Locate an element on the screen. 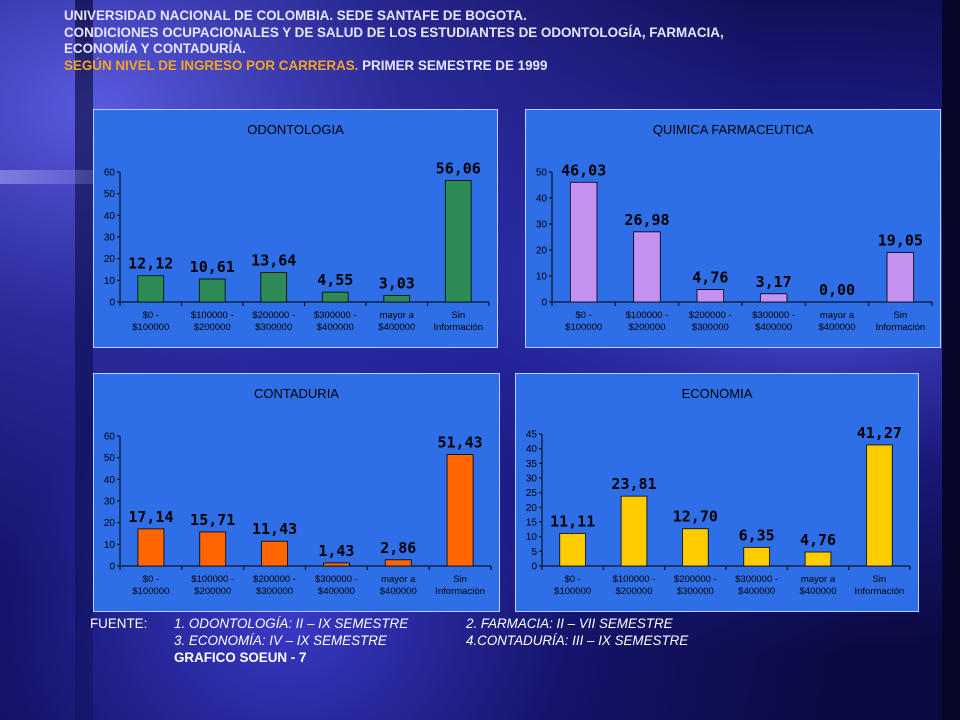  data-label: 23,81 is located at coordinates (633, 484).